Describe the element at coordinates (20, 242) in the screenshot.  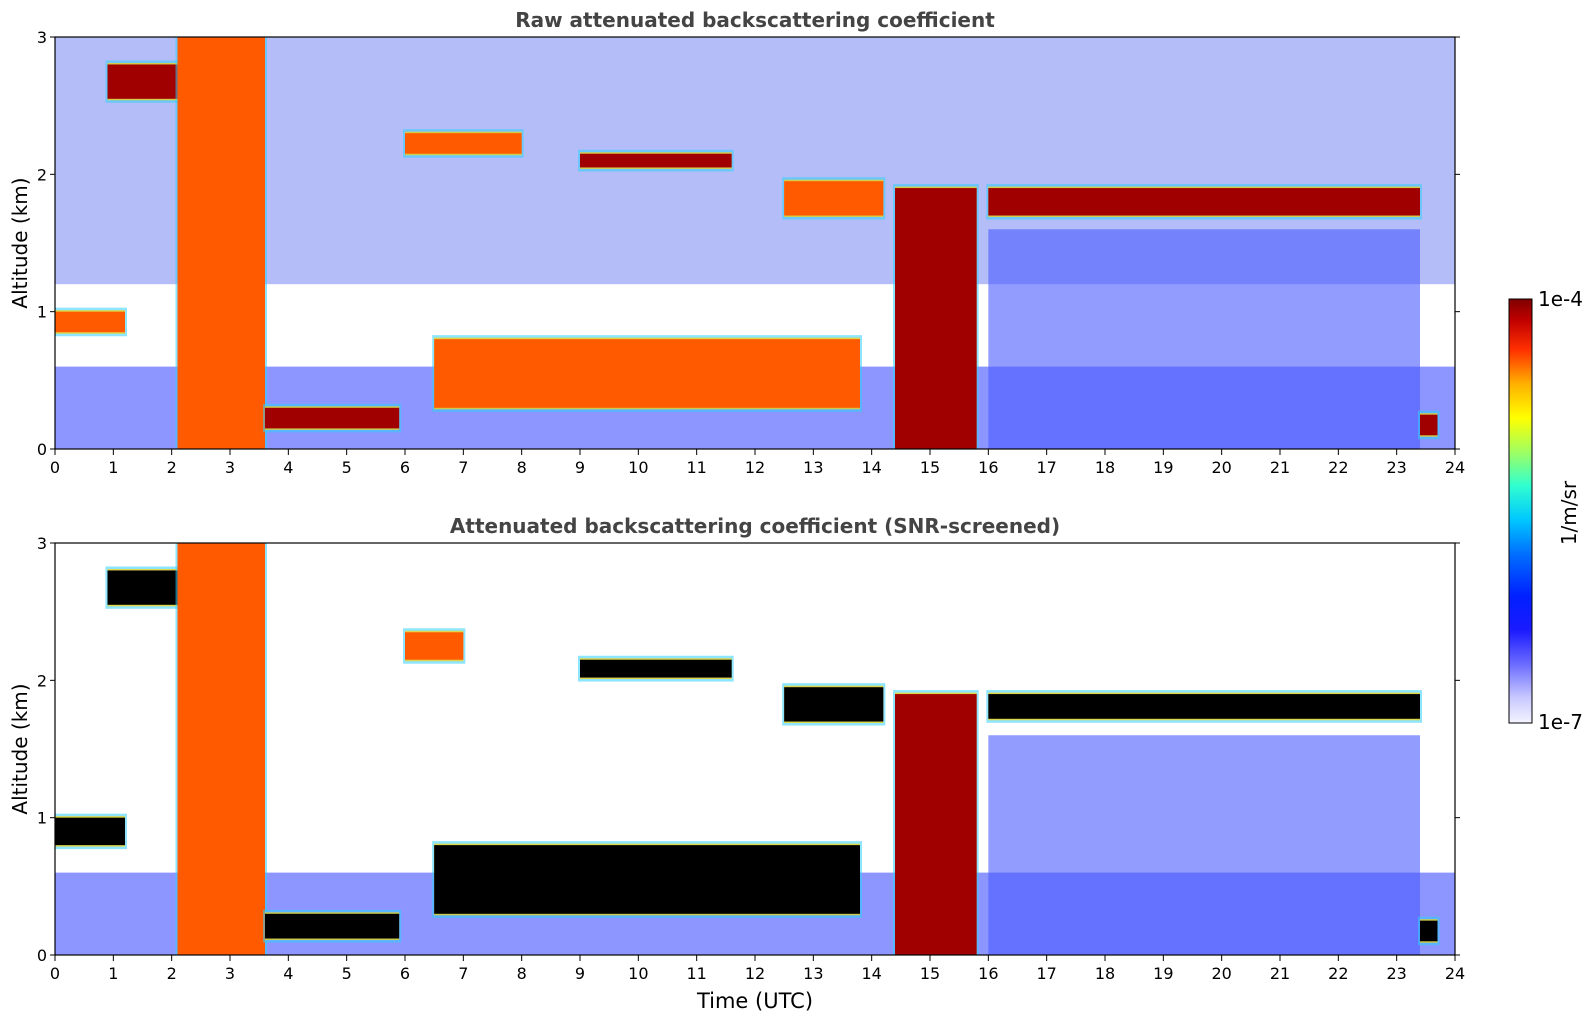
I see `panel-raw-y-label: Altitude (km)` at that location.